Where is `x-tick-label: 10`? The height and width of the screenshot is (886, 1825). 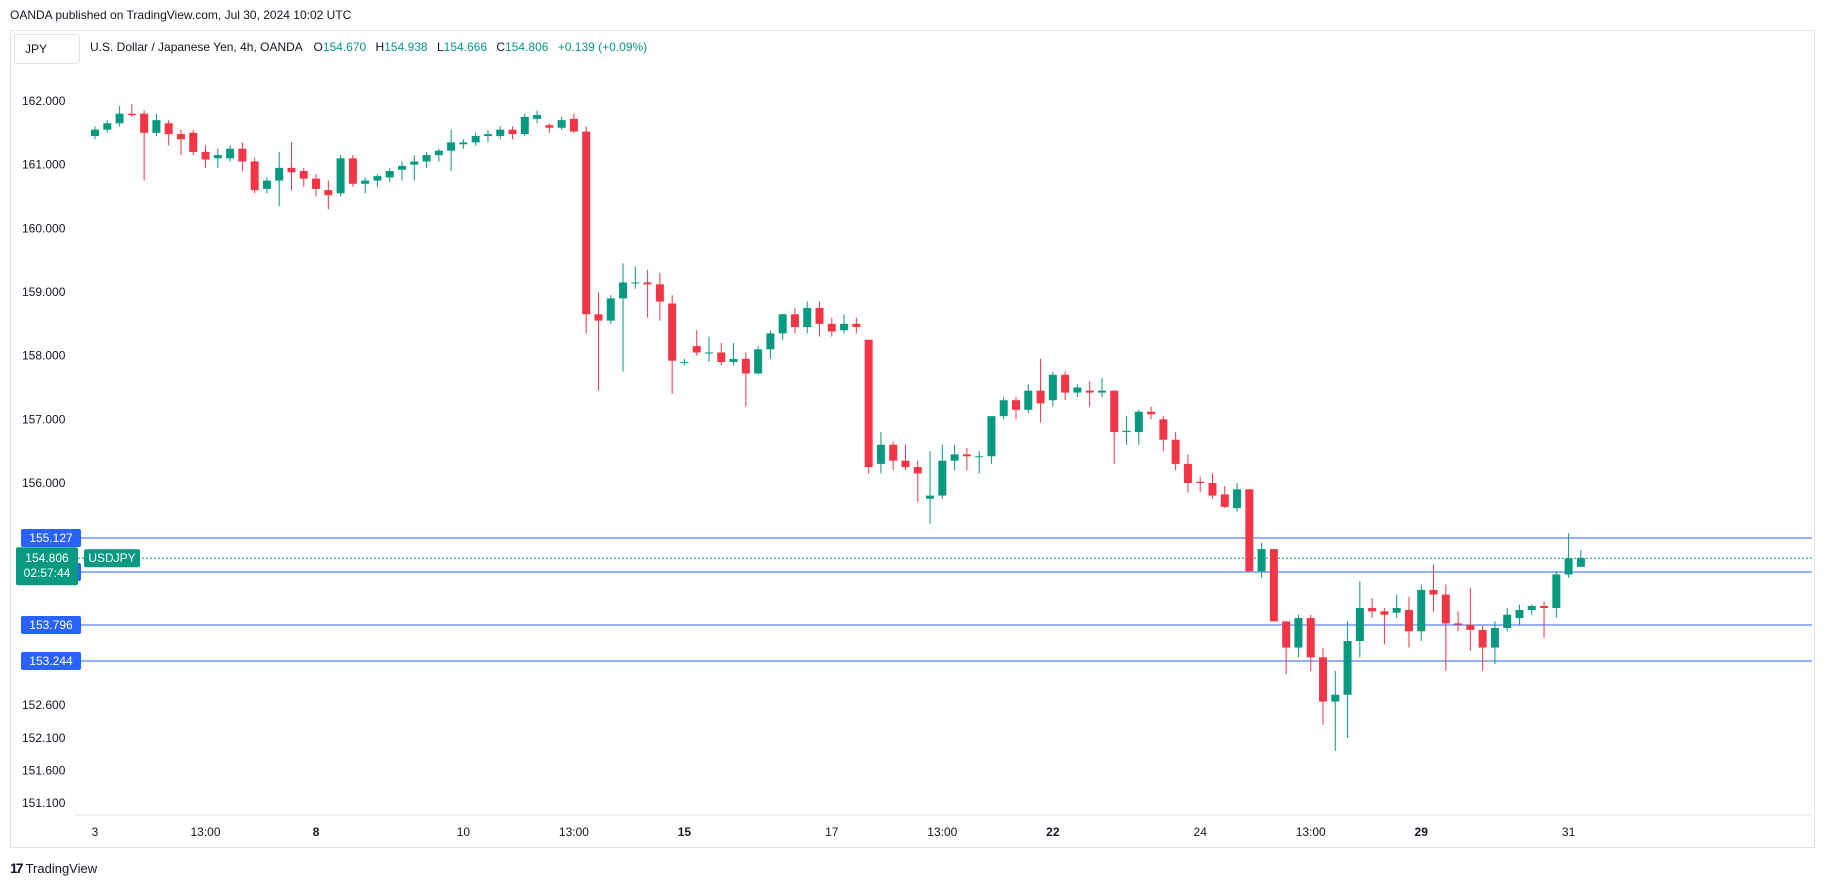 x-tick-label: 10 is located at coordinates (464, 832).